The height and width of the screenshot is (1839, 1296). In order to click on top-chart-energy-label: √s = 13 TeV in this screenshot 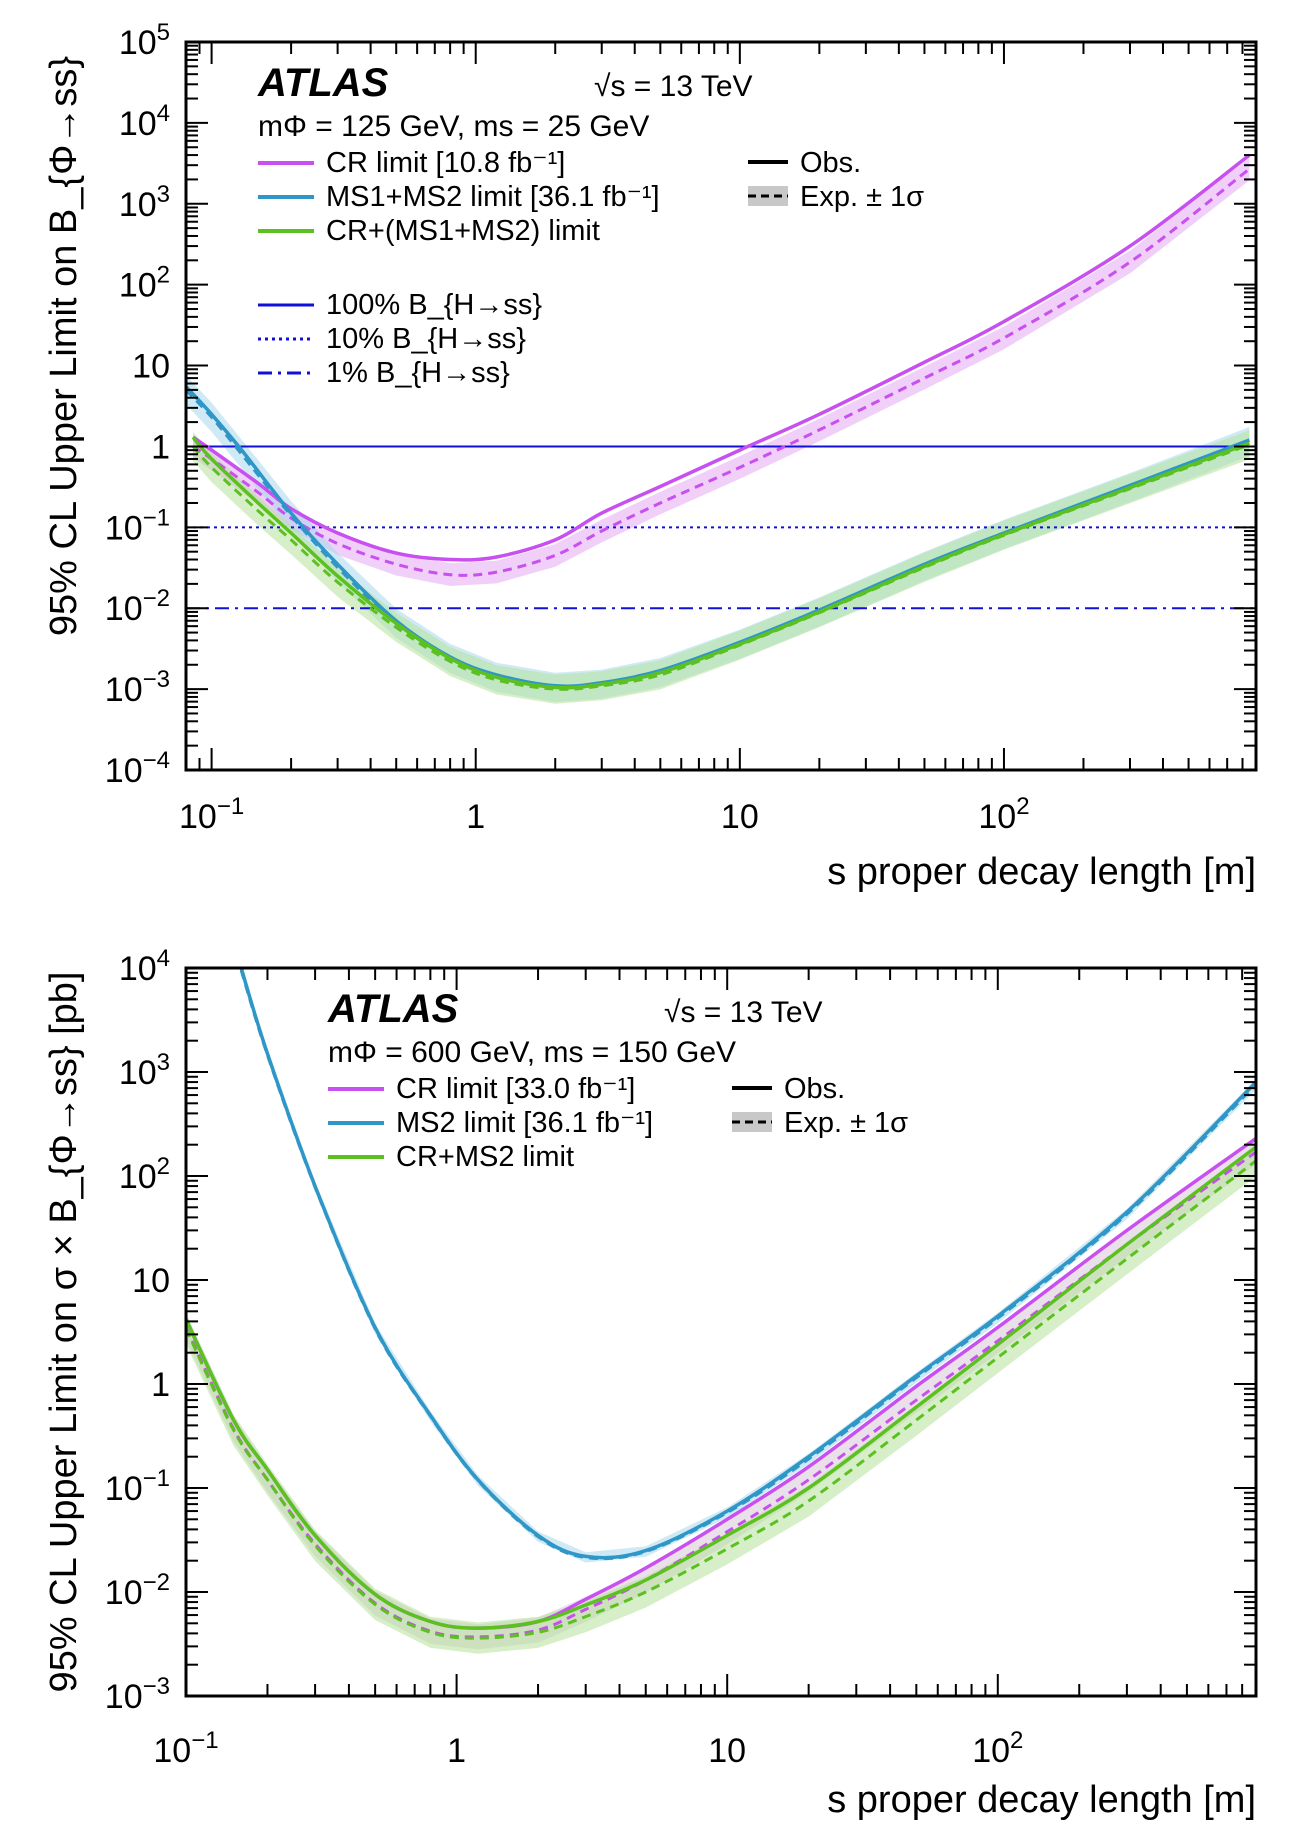, I will do `click(673, 86)`.